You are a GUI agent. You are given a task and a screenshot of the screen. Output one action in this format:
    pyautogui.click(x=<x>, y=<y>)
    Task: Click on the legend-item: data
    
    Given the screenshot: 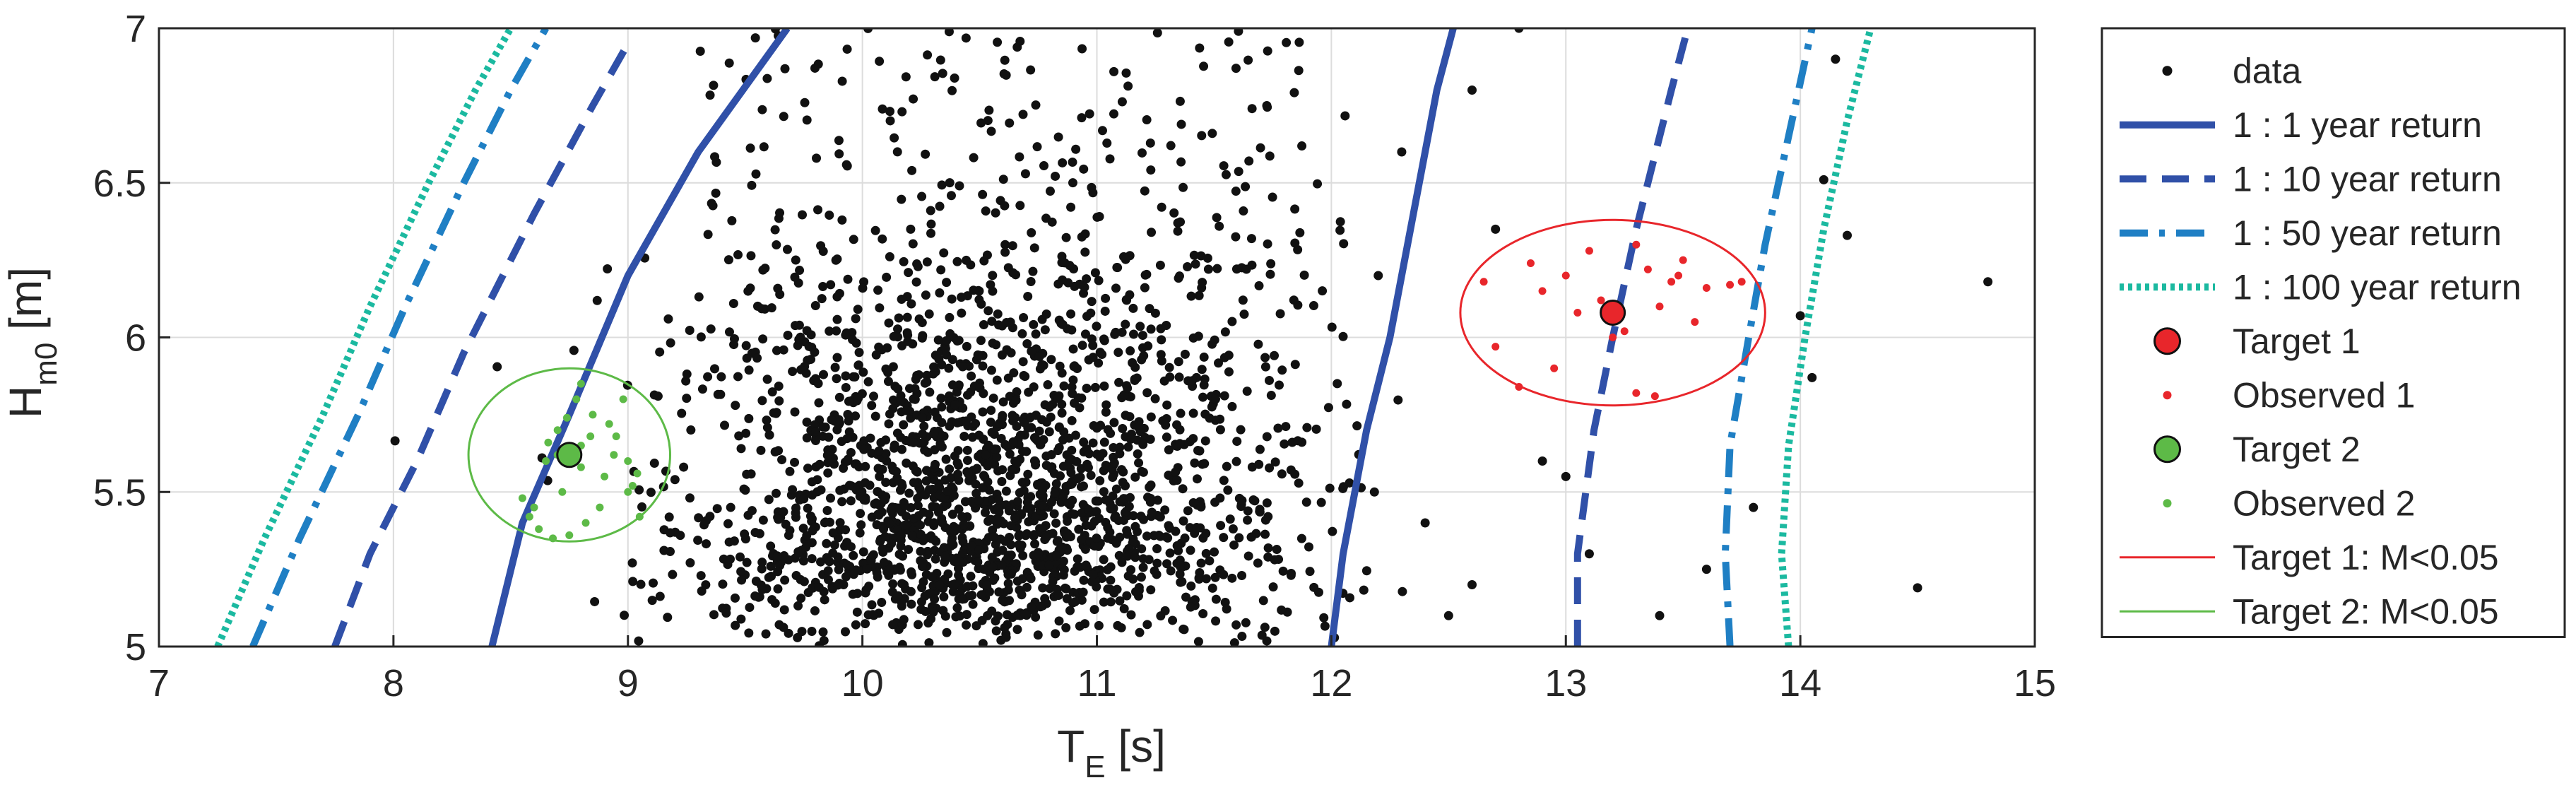 What is the action you would take?
    pyautogui.click(x=2232, y=70)
    